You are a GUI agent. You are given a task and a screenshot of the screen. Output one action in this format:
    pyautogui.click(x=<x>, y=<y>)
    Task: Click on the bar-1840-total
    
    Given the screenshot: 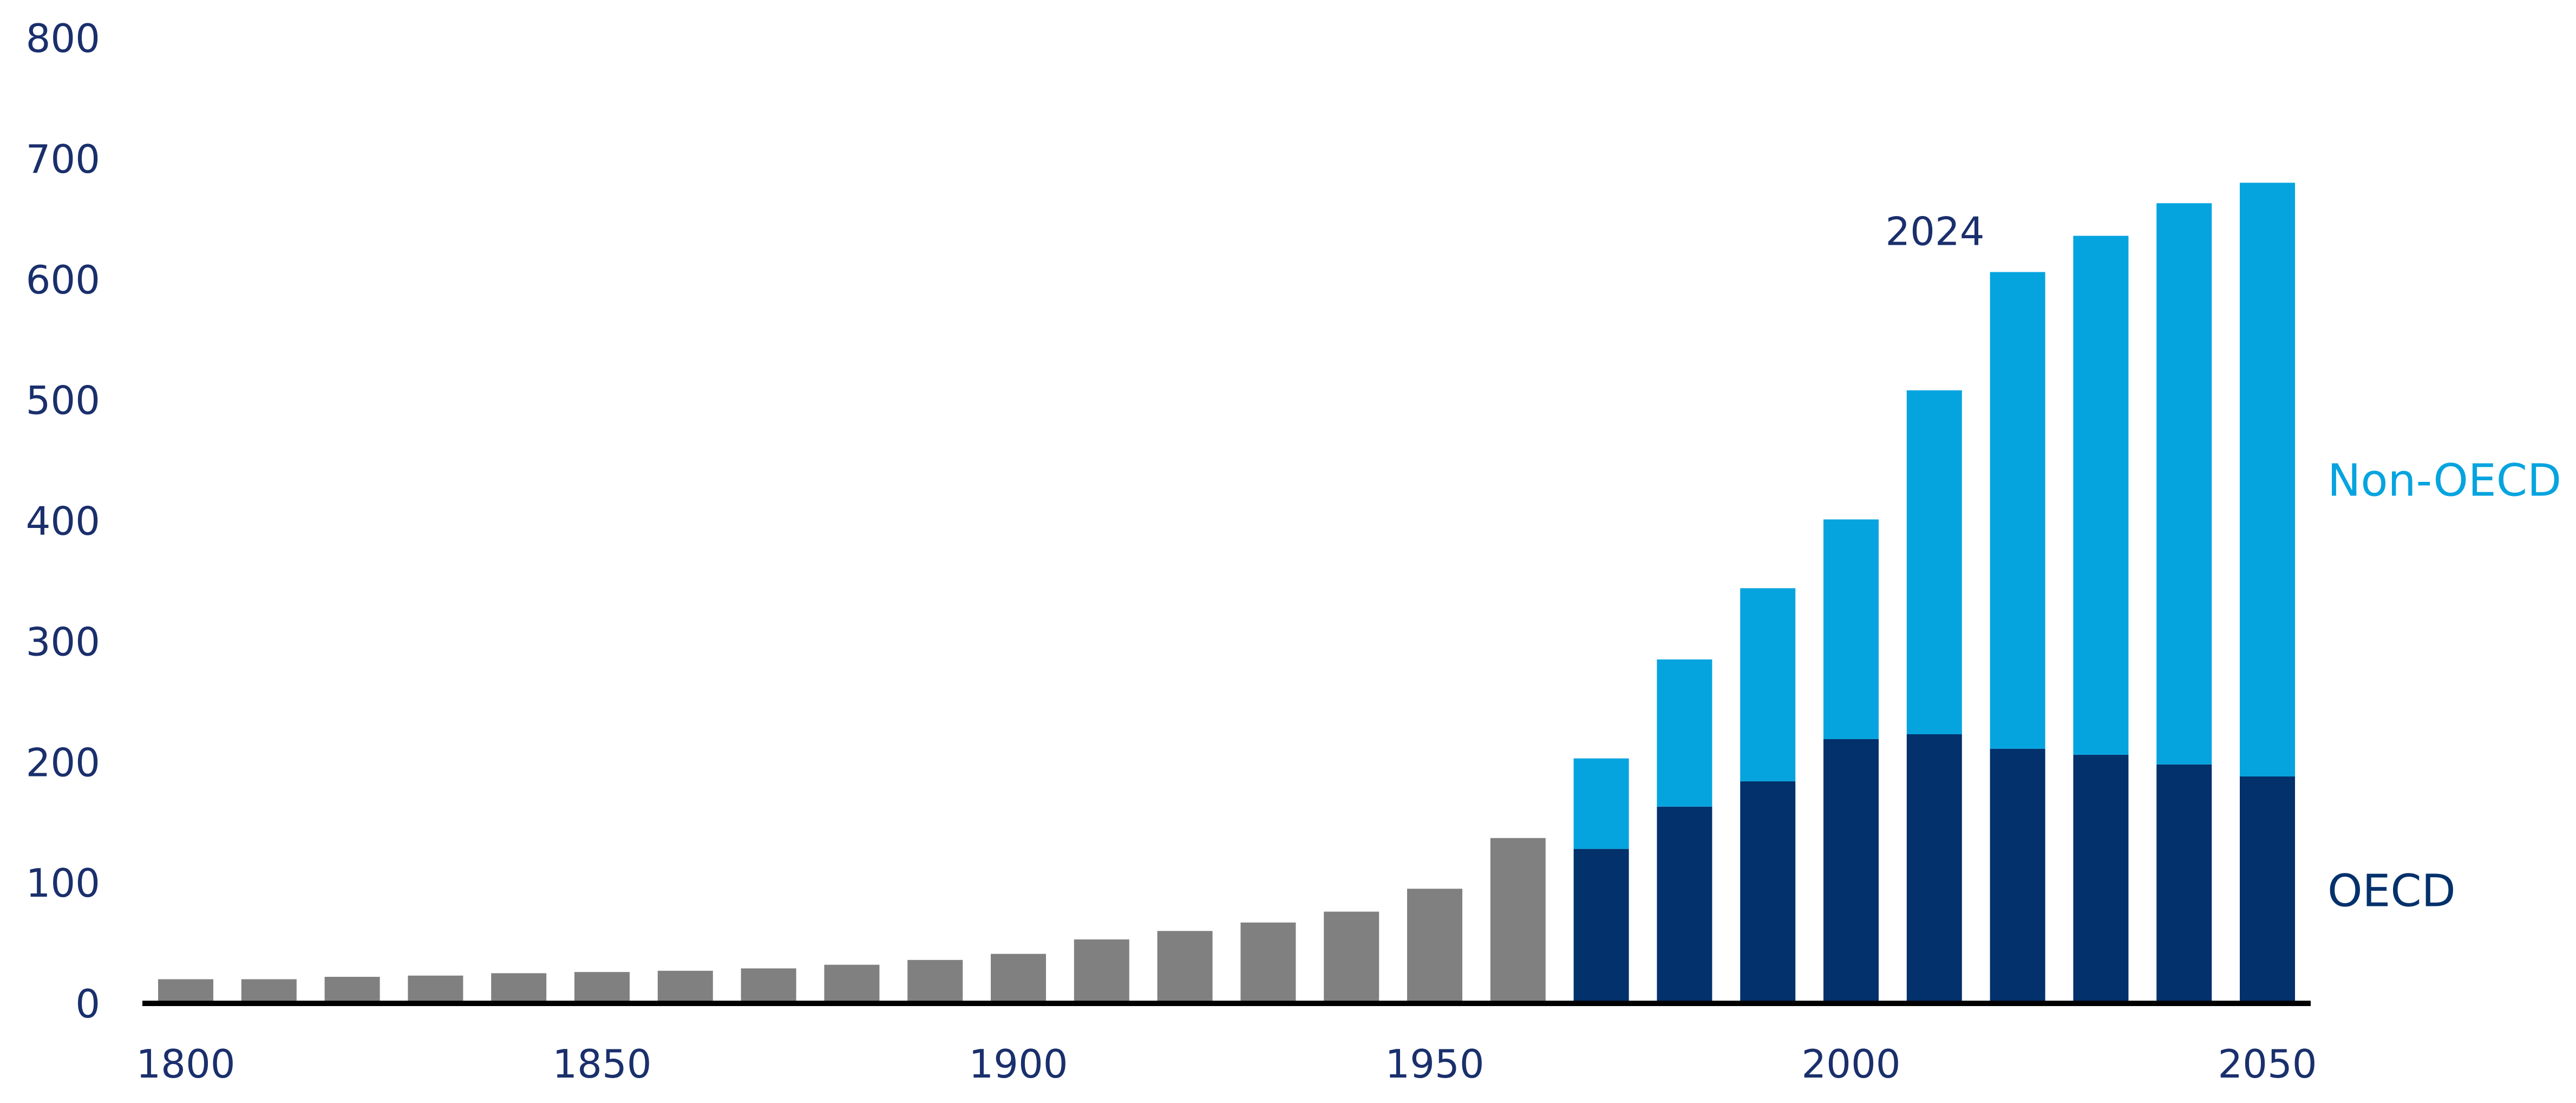 What is the action you would take?
    pyautogui.click(x=519, y=988)
    